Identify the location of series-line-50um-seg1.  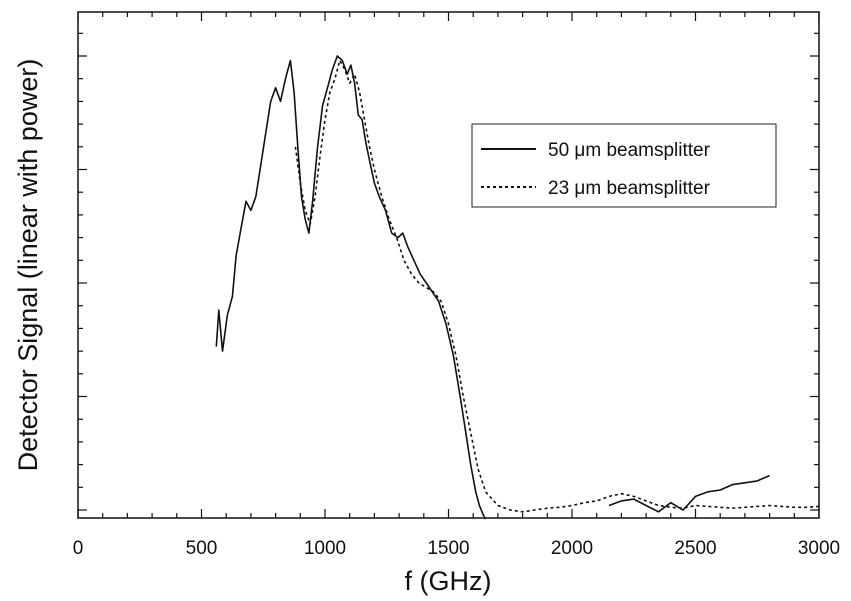
(689, 493).